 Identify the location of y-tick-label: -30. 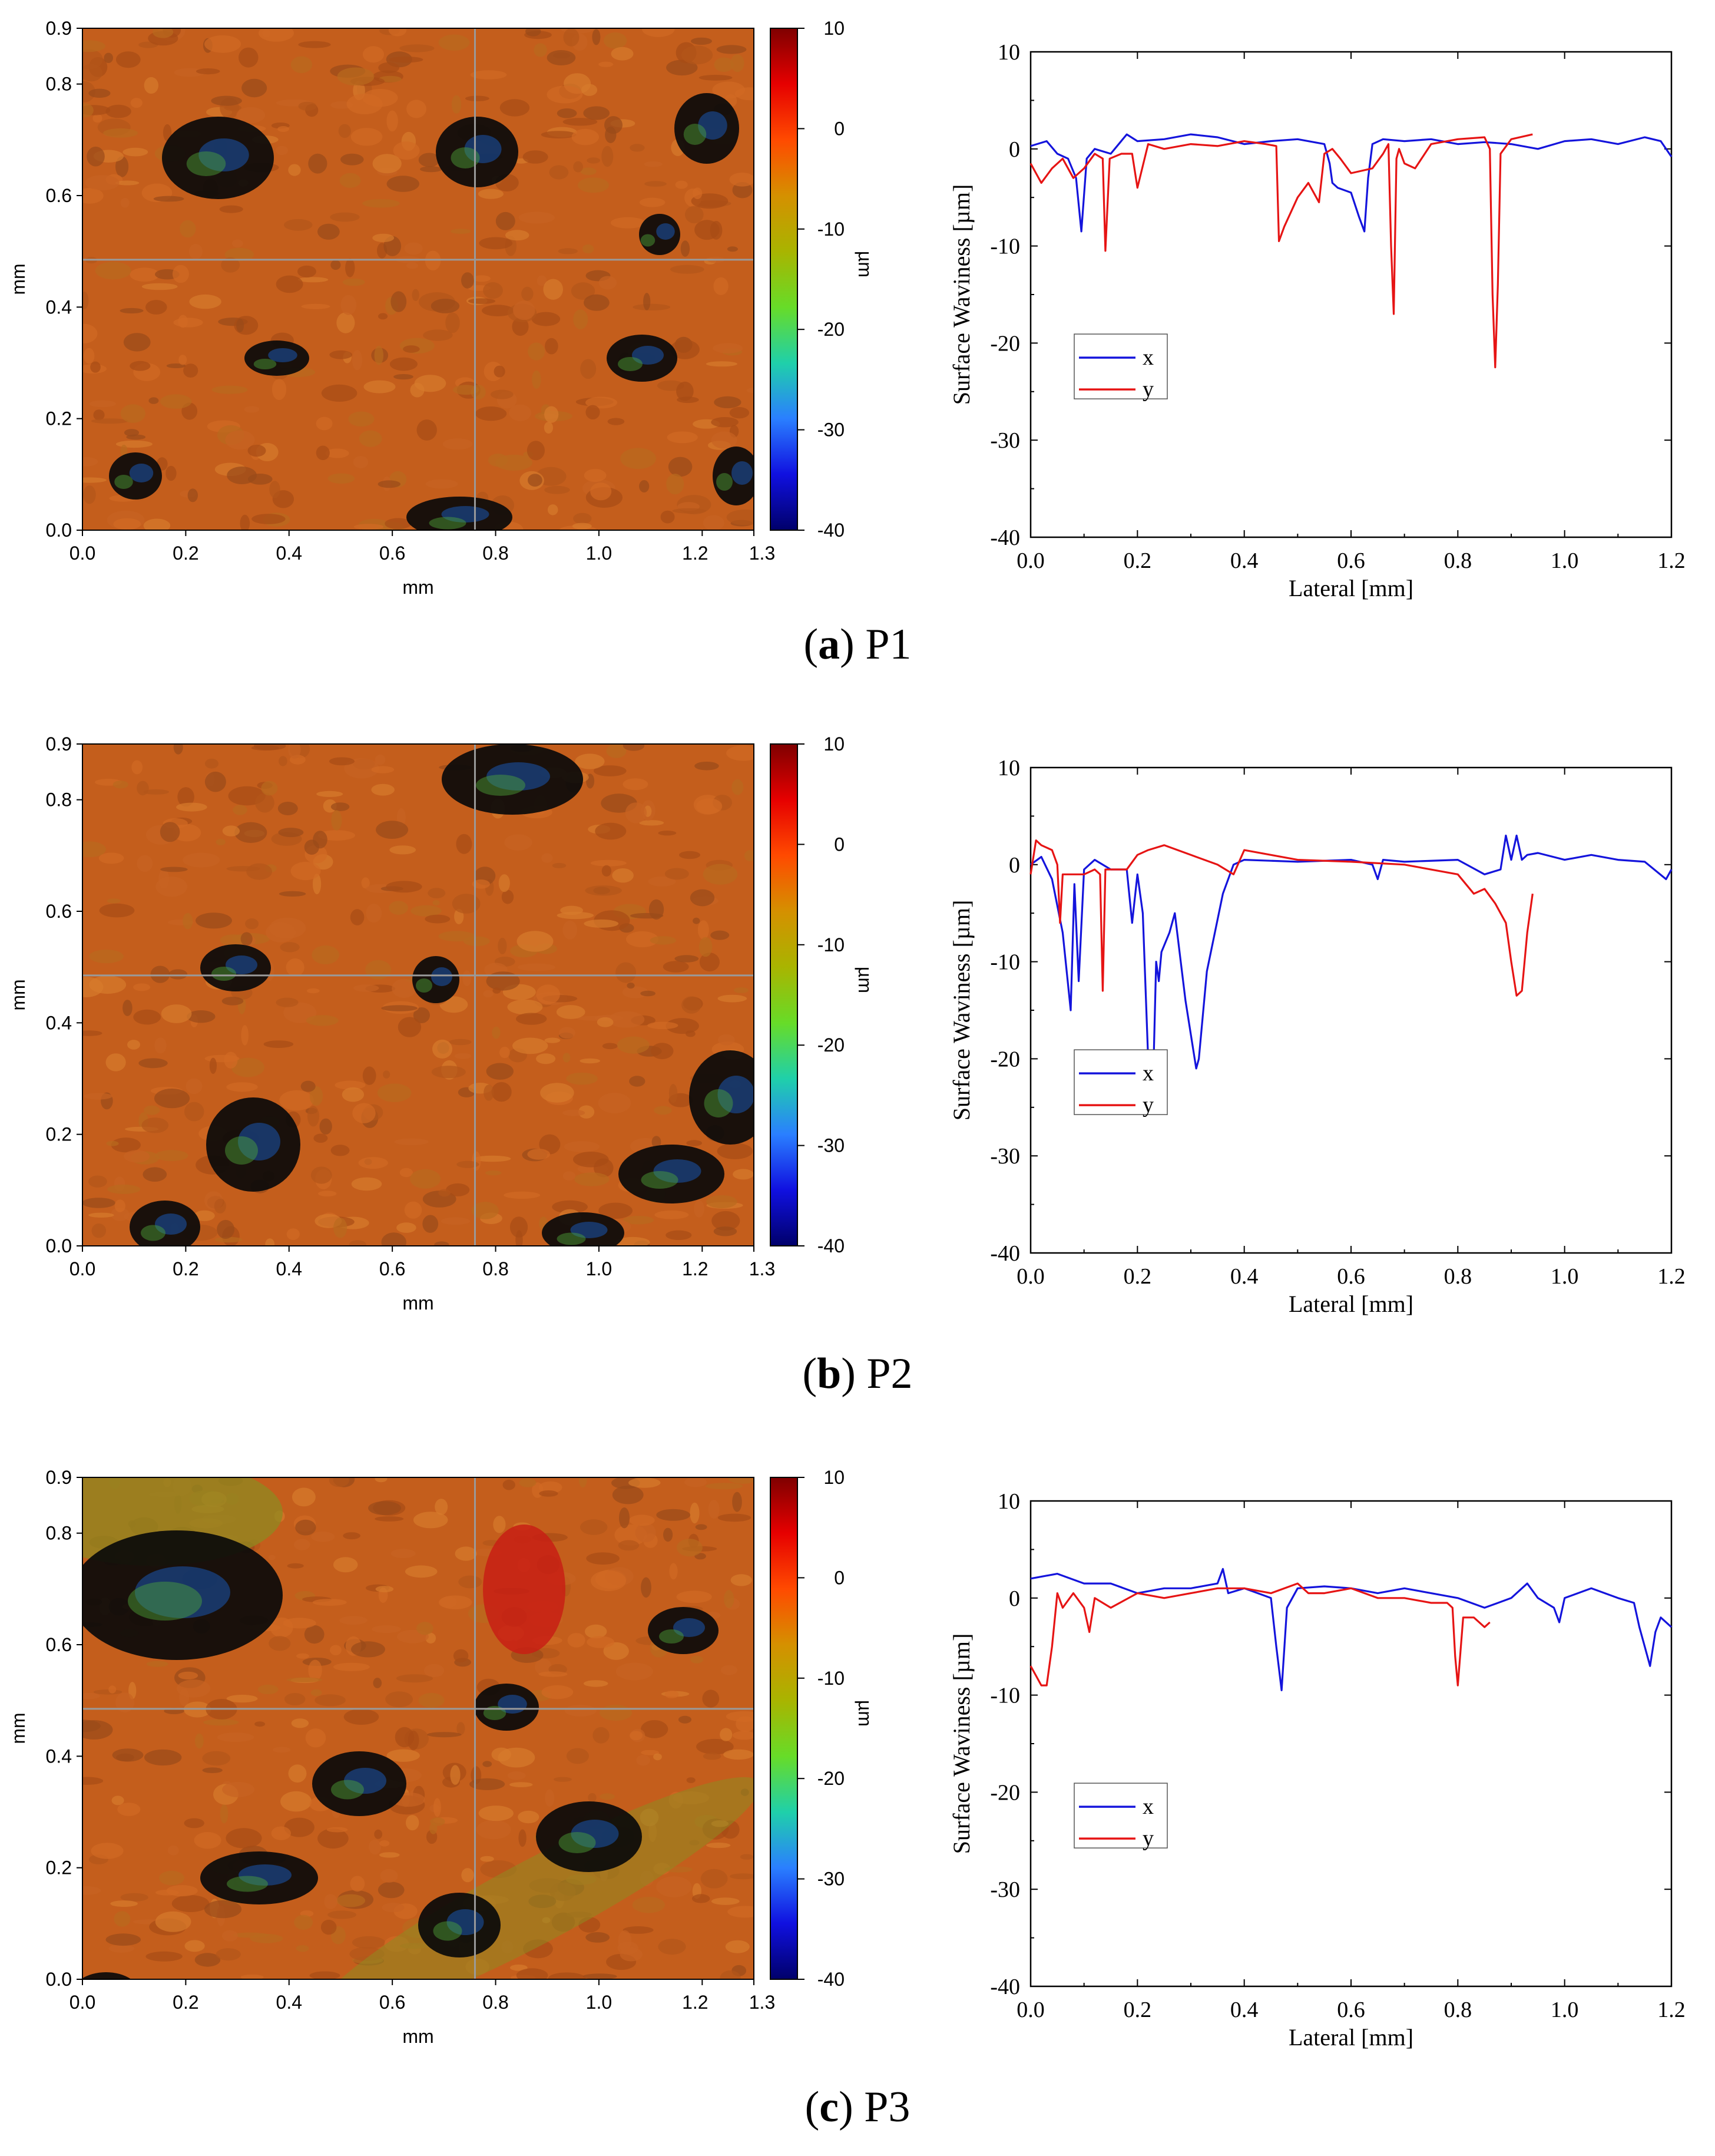
(1005, 440).